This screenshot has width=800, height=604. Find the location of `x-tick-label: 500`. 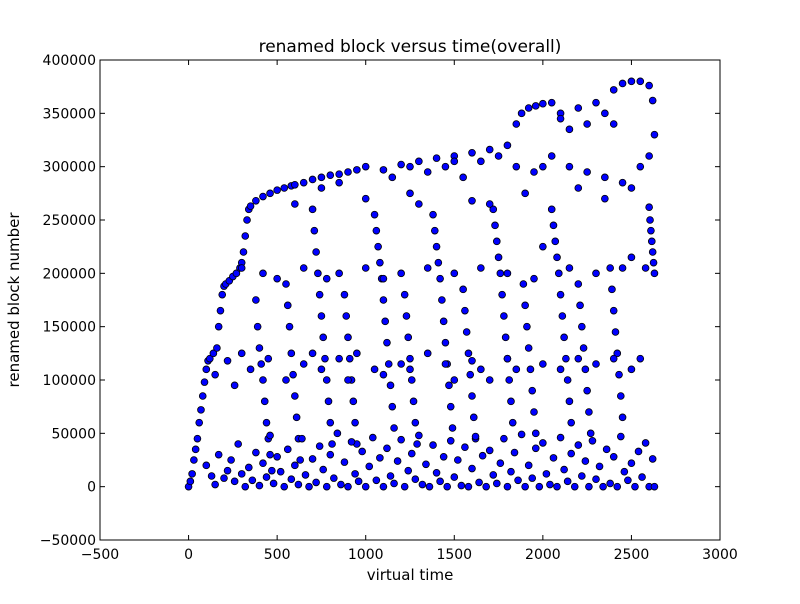

x-tick-label: 500 is located at coordinates (277, 555).